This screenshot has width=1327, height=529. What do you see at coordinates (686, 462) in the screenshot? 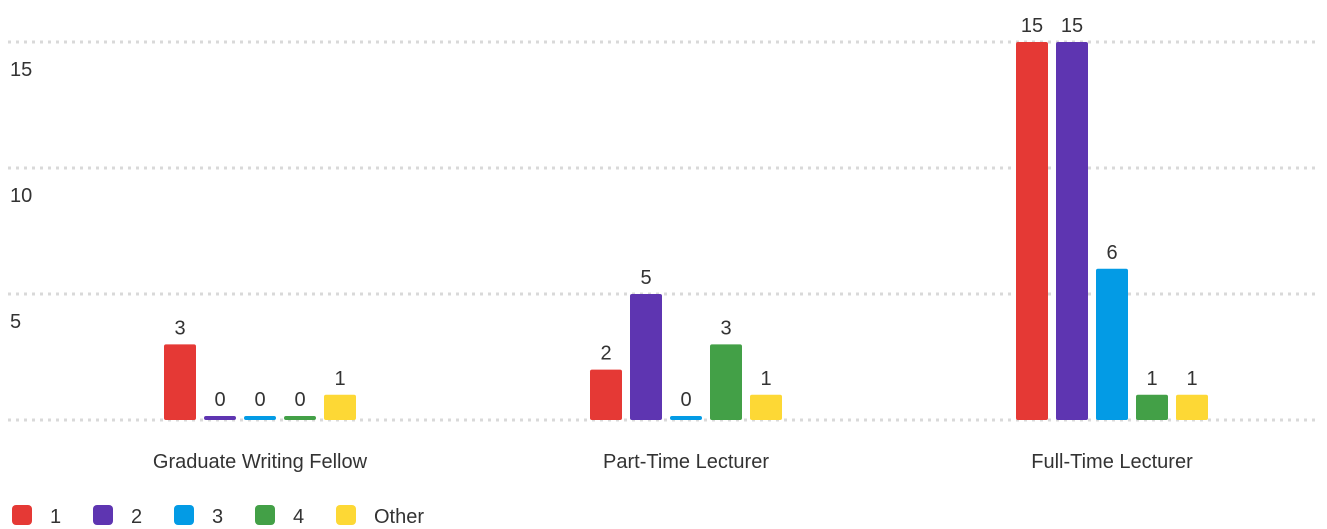
I see `x-tick-label: Part-Time Lecturer` at bounding box center [686, 462].